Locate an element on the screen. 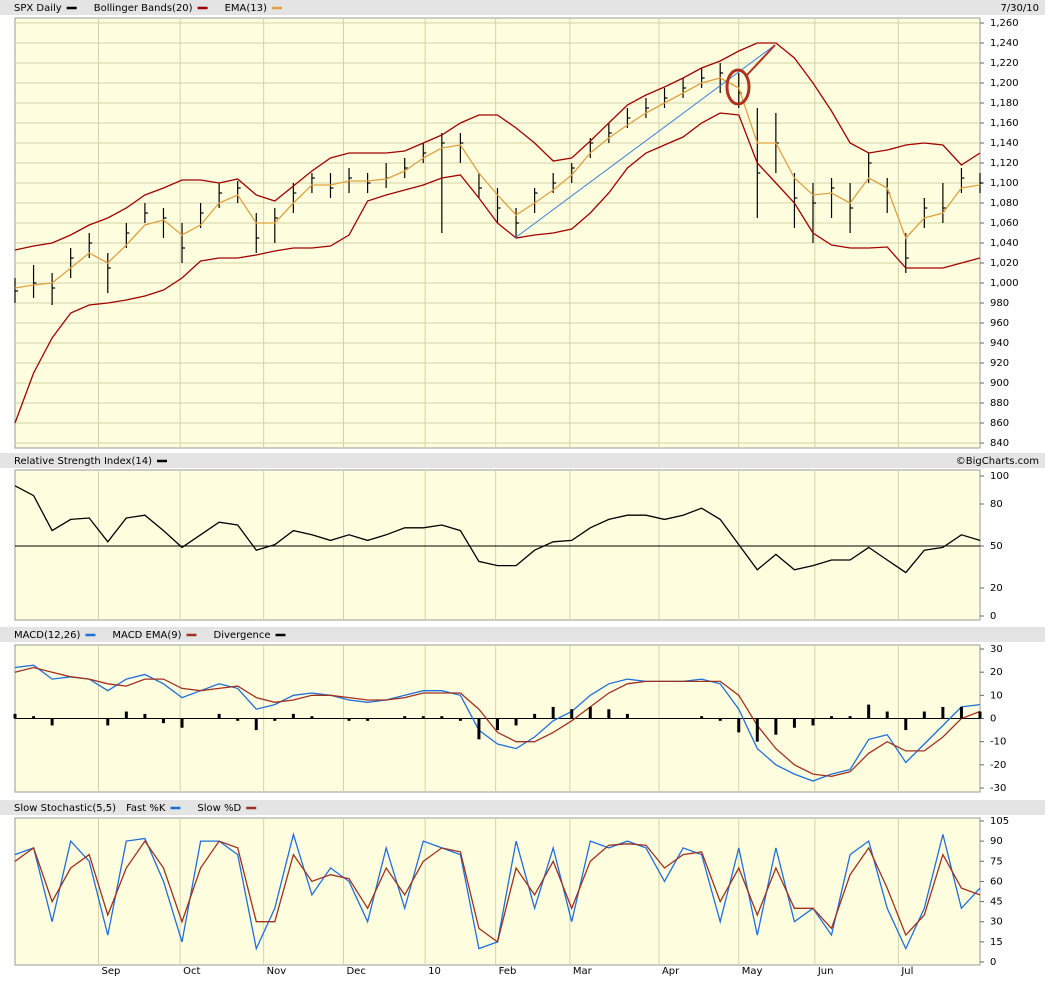  legend-label: Divergence is located at coordinates (242, 635).